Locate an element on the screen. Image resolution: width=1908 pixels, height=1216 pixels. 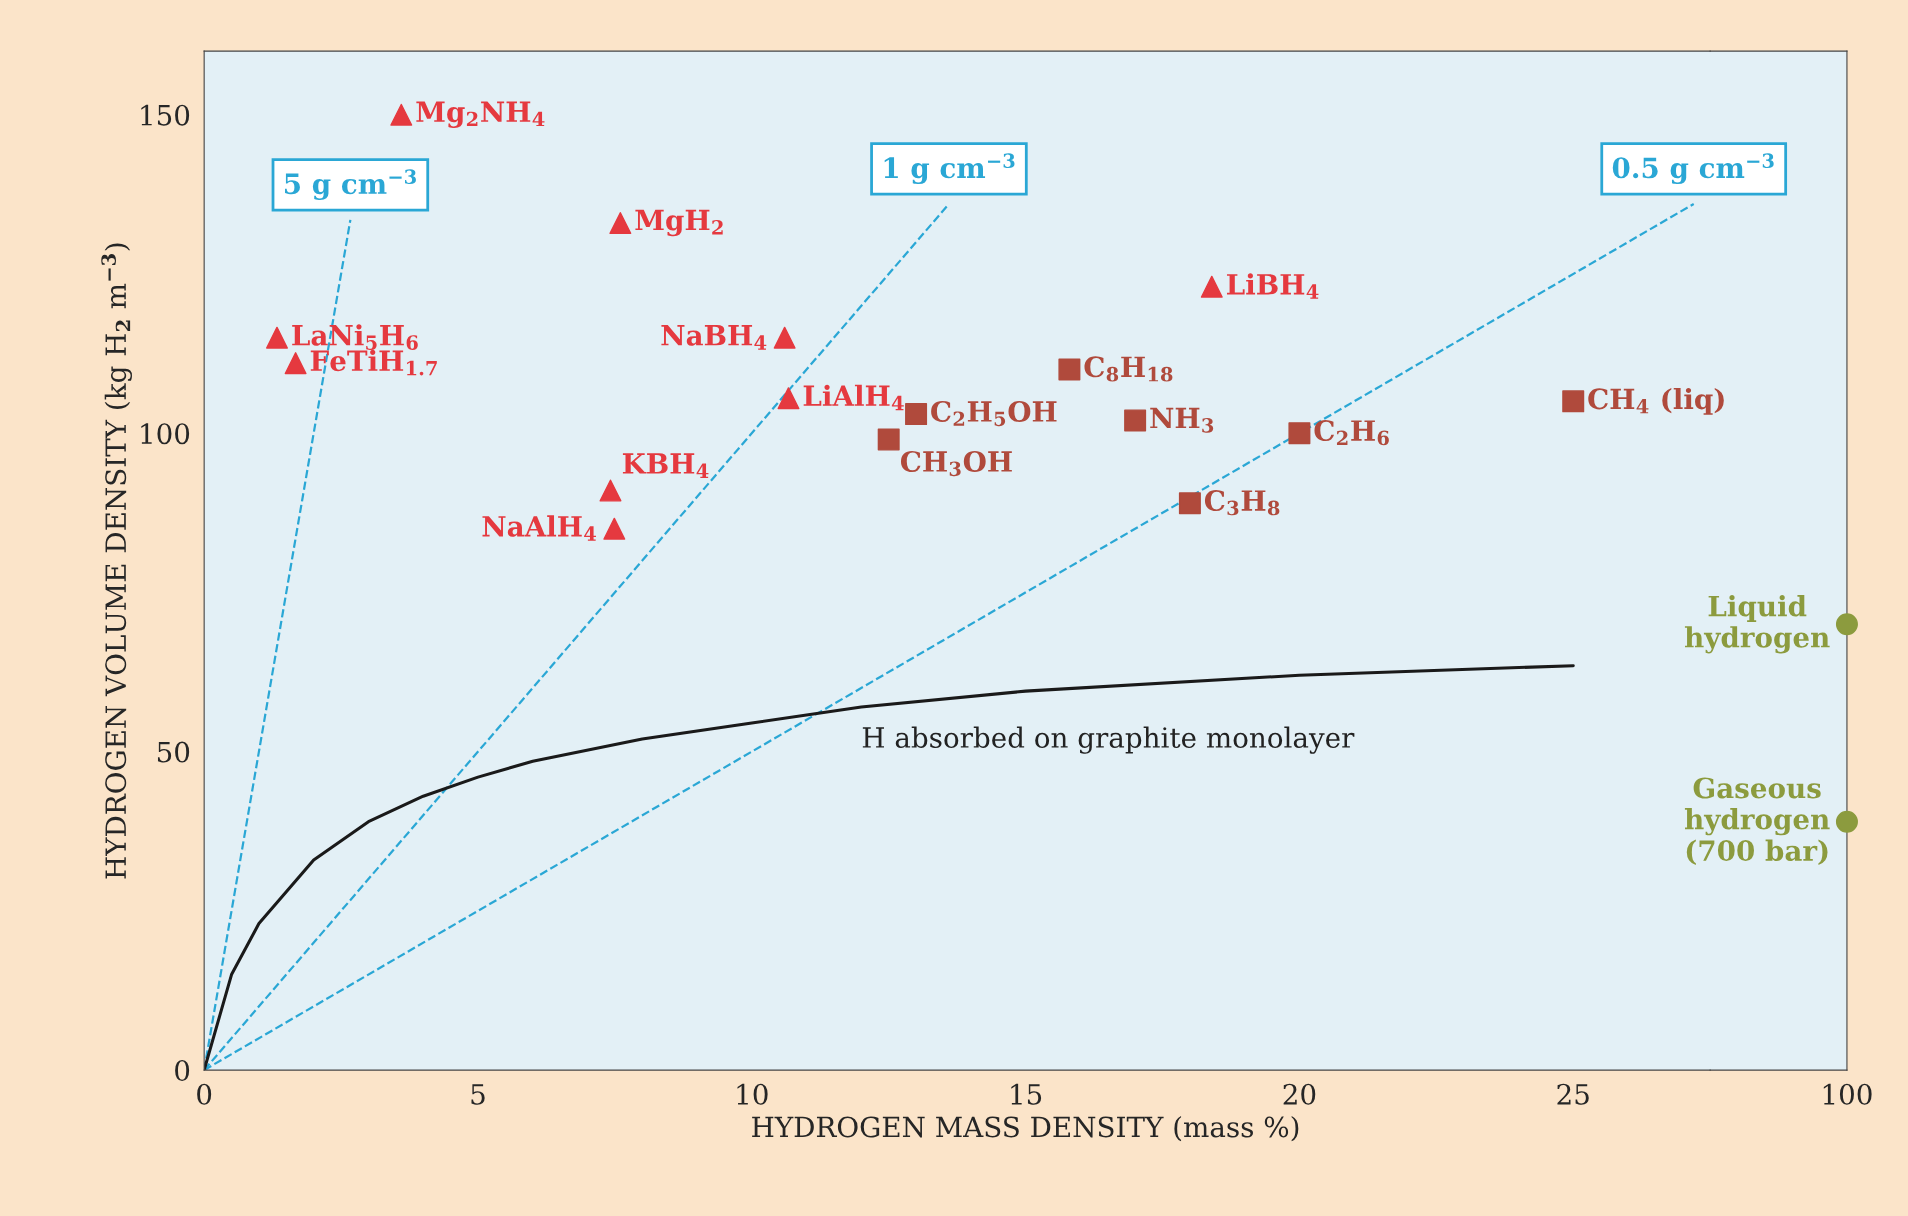
annotation: H absorbed on graphite monolayer is located at coordinates (1108, 740).